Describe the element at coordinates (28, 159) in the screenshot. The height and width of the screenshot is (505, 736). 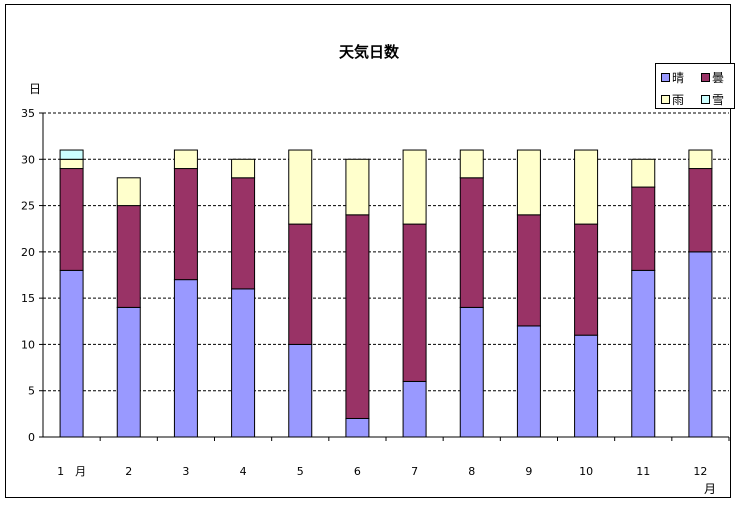
I see `y-tick-label-30: 30` at that location.